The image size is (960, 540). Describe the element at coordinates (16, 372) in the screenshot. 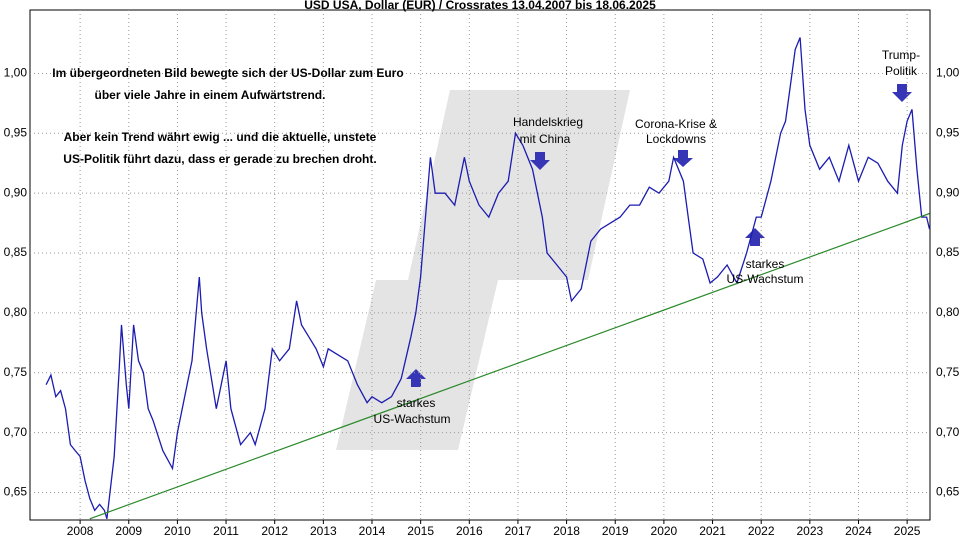

I see `y-tick-label: 0,75` at that location.